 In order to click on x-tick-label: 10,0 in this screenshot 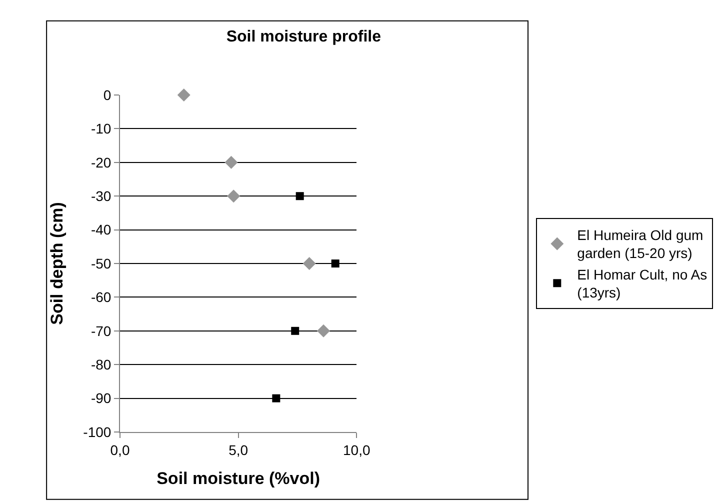, I will do `click(356, 450)`.